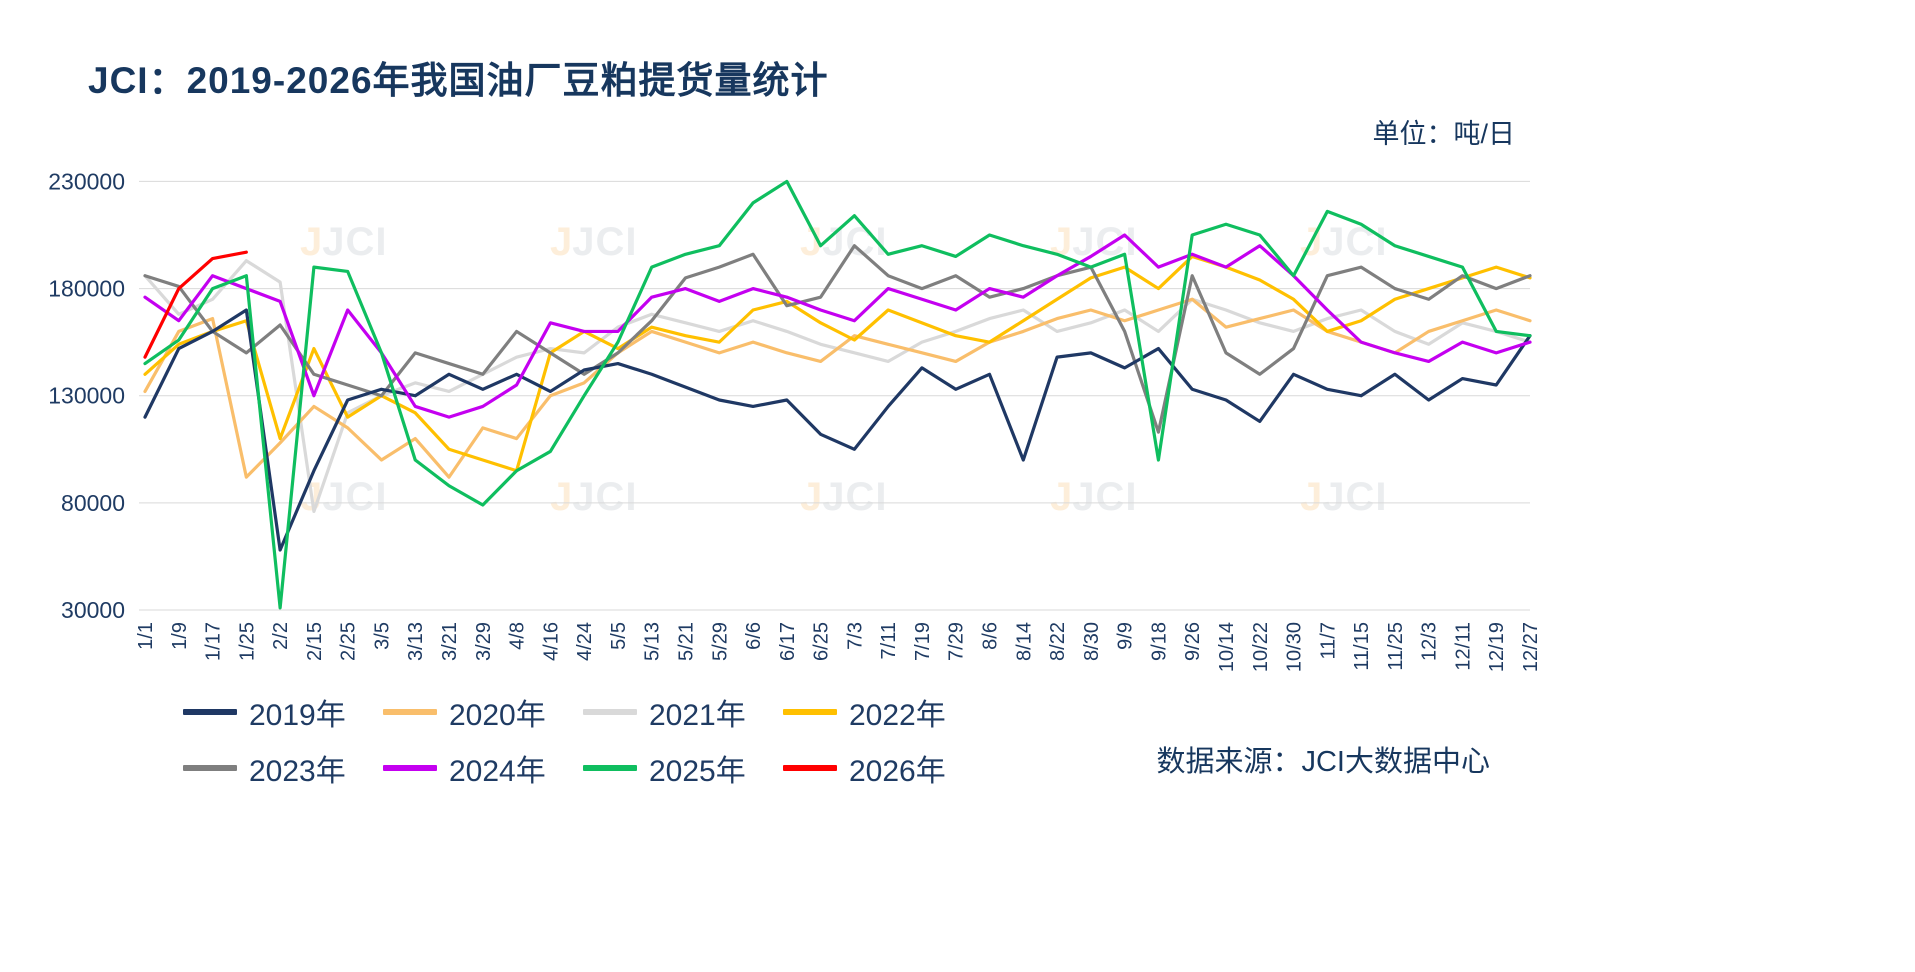  I want to click on x-axis-label: 12/19, so click(1497, 647).